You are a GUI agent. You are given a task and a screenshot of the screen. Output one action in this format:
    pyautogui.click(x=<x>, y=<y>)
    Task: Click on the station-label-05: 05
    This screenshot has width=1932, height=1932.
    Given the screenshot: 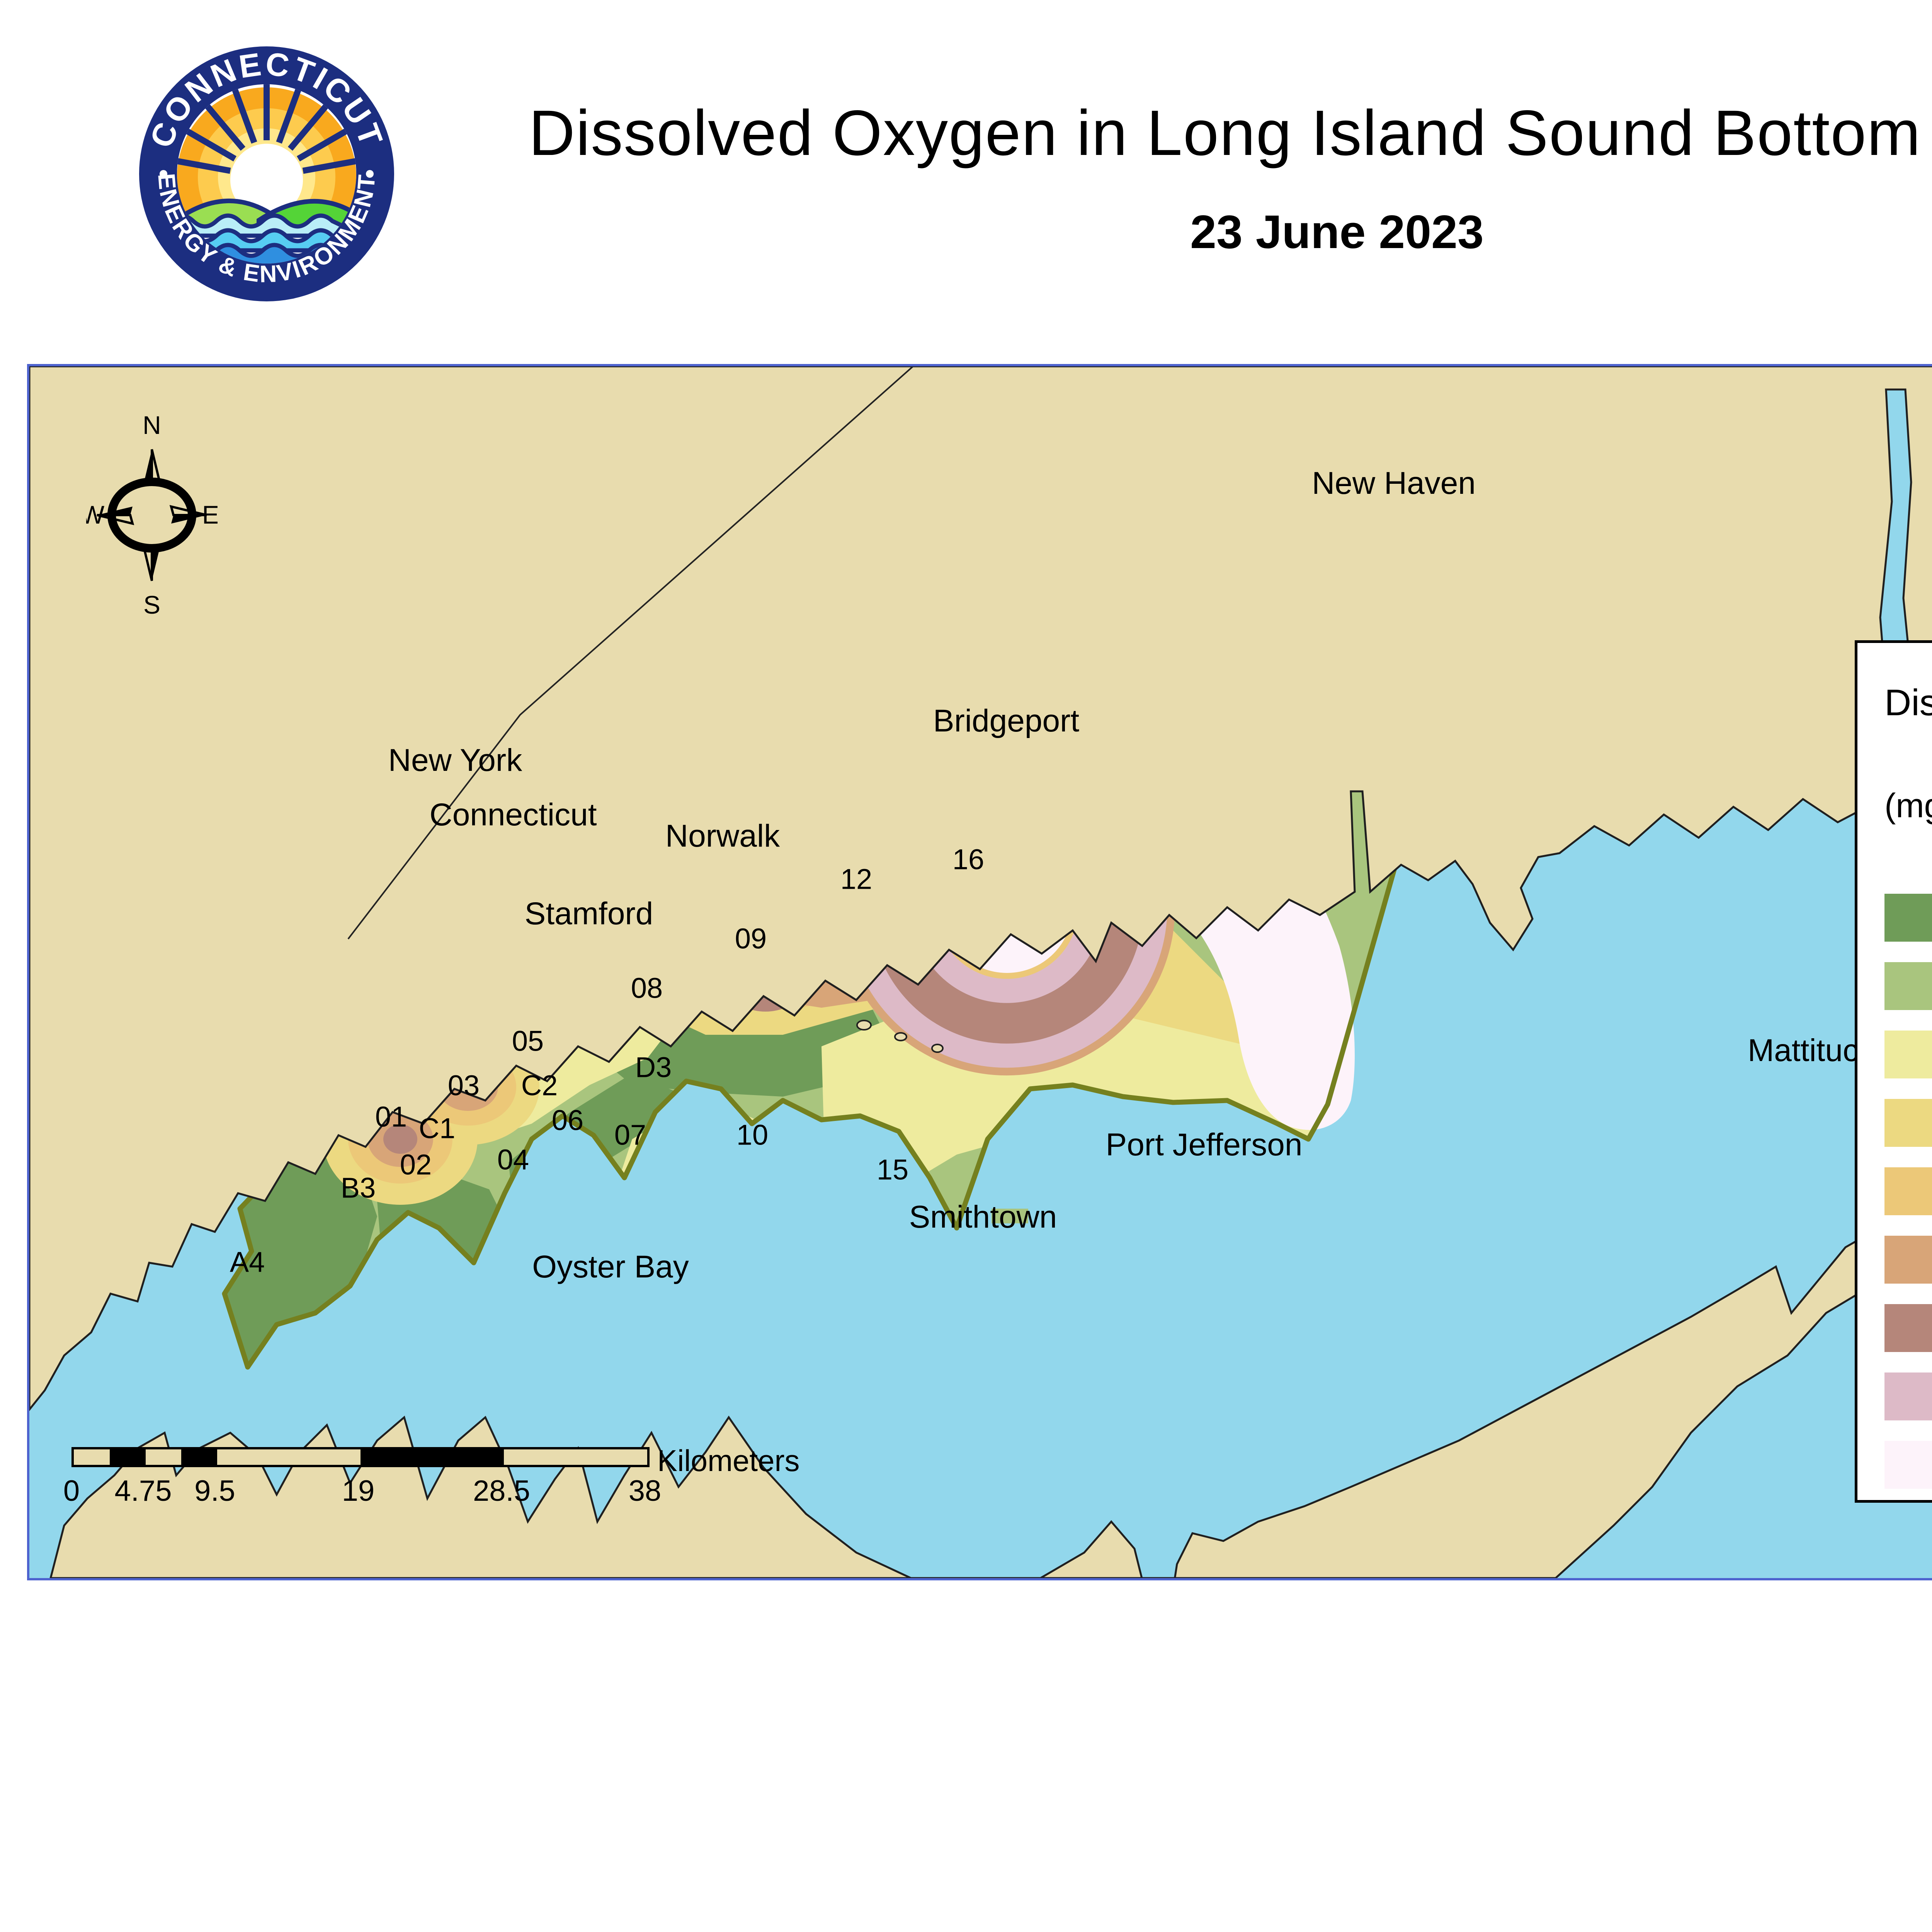 What is the action you would take?
    pyautogui.click(x=528, y=1041)
    